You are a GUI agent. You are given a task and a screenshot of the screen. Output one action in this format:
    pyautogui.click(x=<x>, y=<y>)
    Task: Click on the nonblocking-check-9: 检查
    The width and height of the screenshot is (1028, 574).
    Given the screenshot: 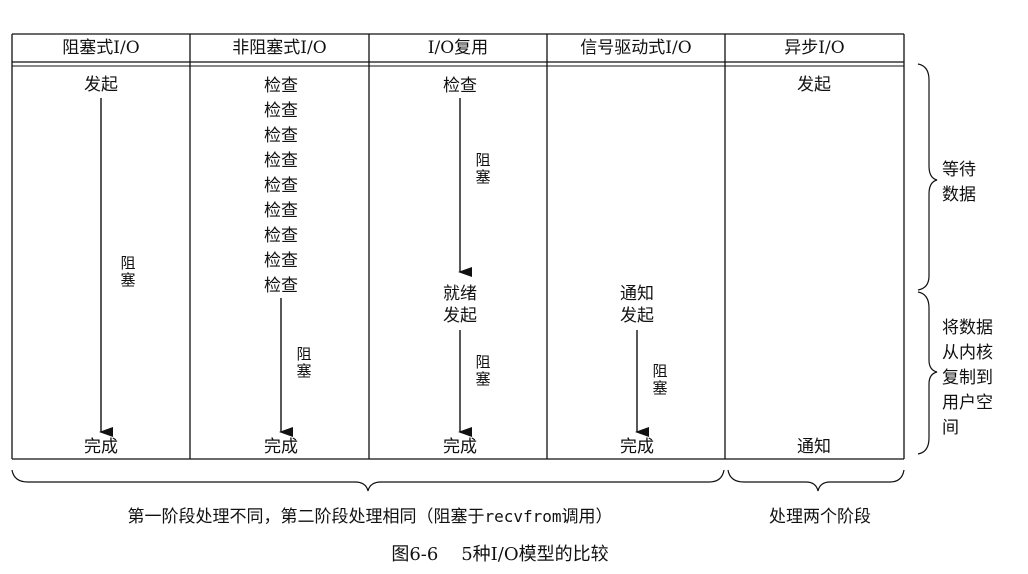 What is the action you would take?
    pyautogui.click(x=281, y=286)
    